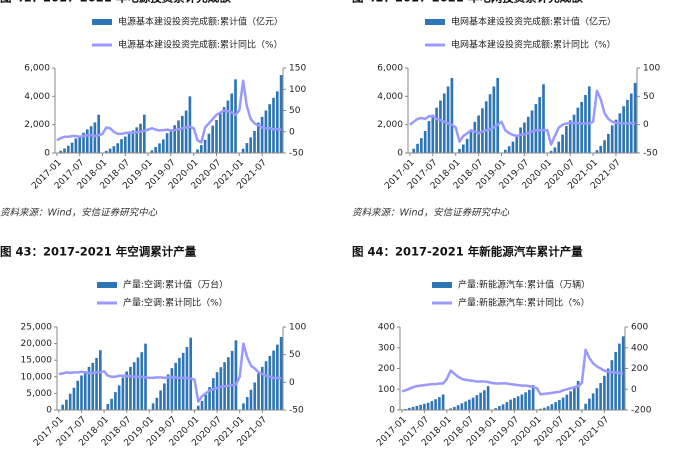 The image size is (686, 462). I want to click on legend-swatch, so click(442, 285).